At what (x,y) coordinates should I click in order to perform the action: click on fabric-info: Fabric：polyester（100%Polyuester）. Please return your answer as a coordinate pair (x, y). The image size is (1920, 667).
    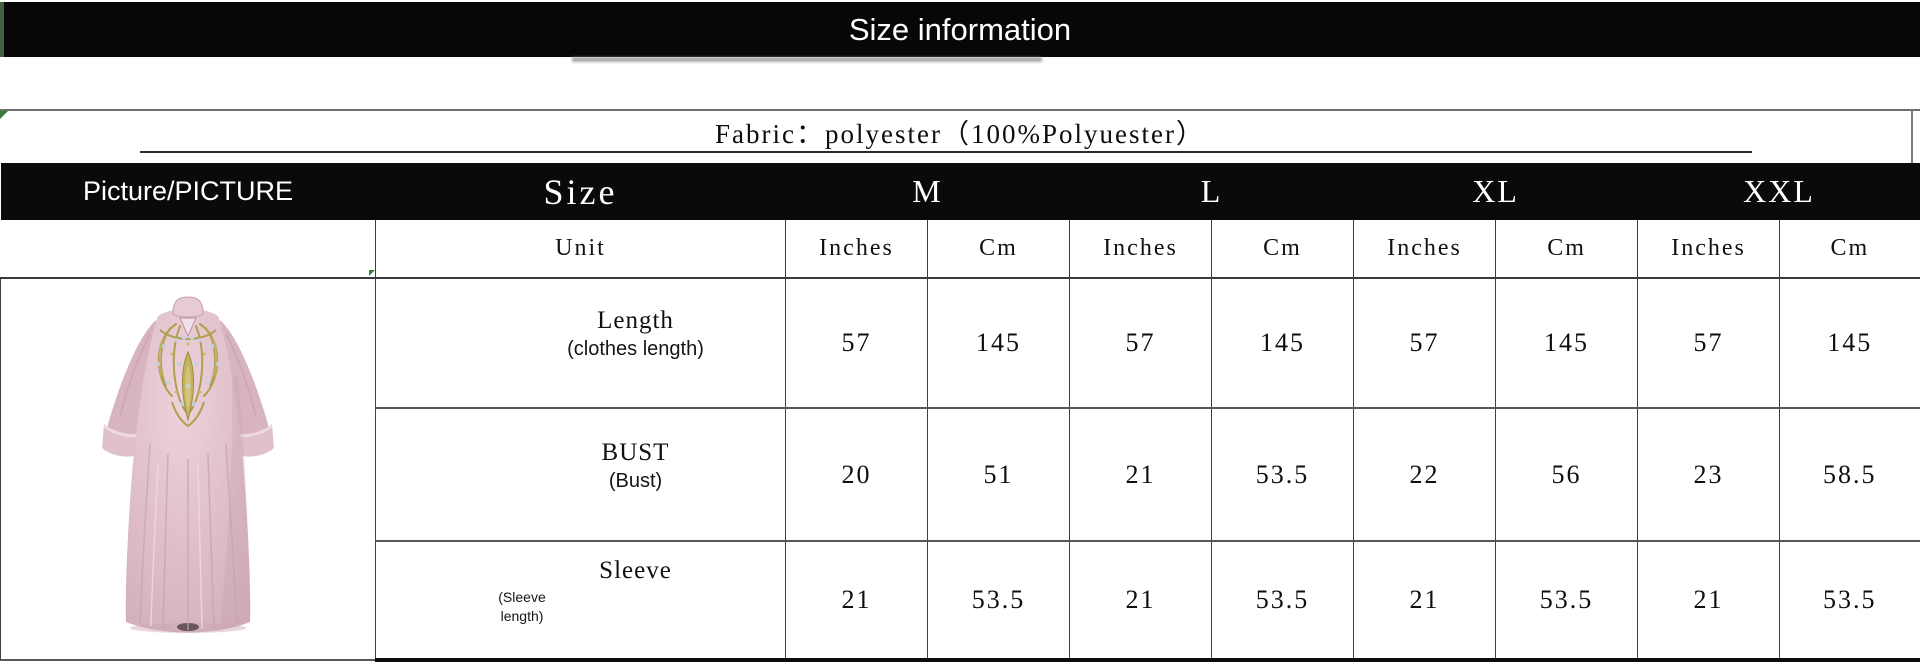
    Looking at the image, I should click on (960, 132).